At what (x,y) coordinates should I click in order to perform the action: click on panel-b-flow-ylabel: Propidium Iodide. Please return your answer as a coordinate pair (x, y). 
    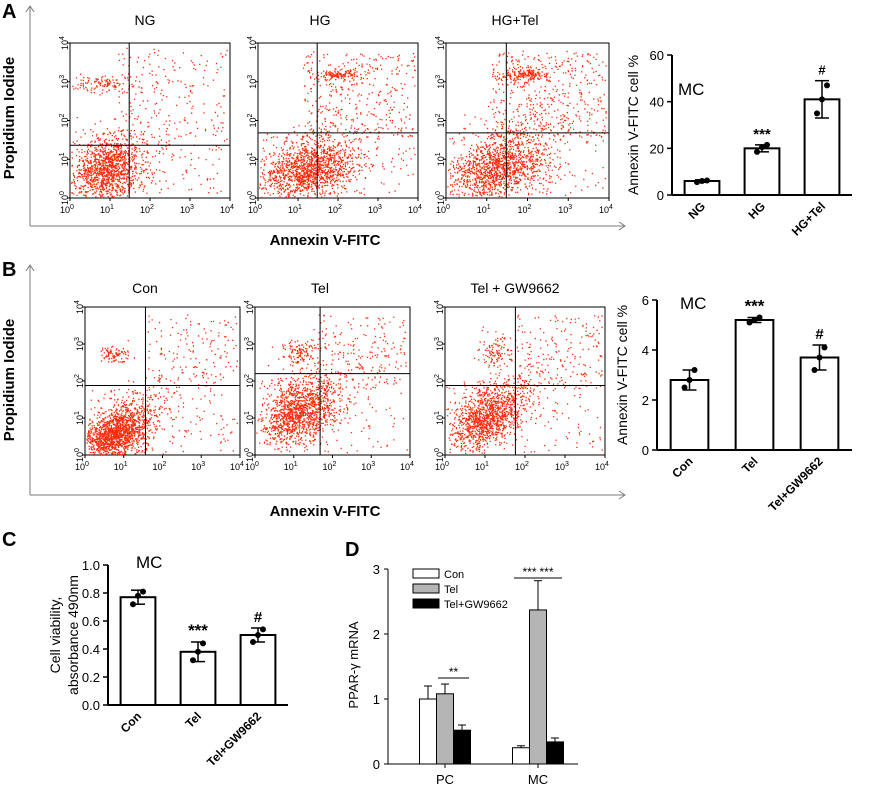
    Looking at the image, I should click on (9, 380).